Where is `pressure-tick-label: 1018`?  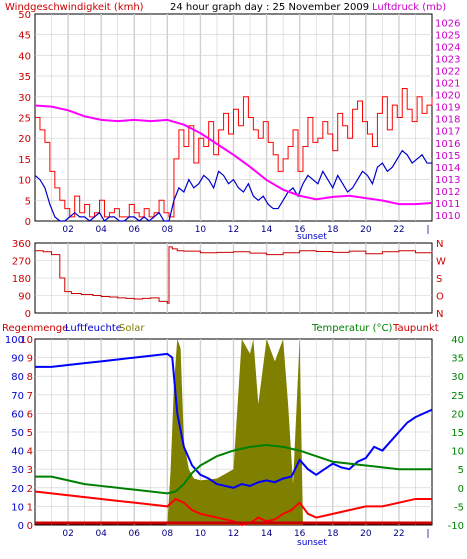 pressure-tick-label: 1018 is located at coordinates (447, 120).